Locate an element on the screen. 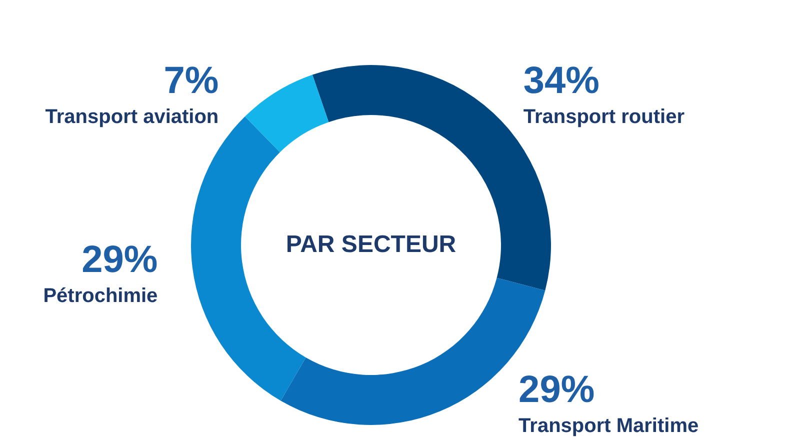 This screenshot has height=442, width=786. slice-label: Transport Maritime is located at coordinates (608, 426).